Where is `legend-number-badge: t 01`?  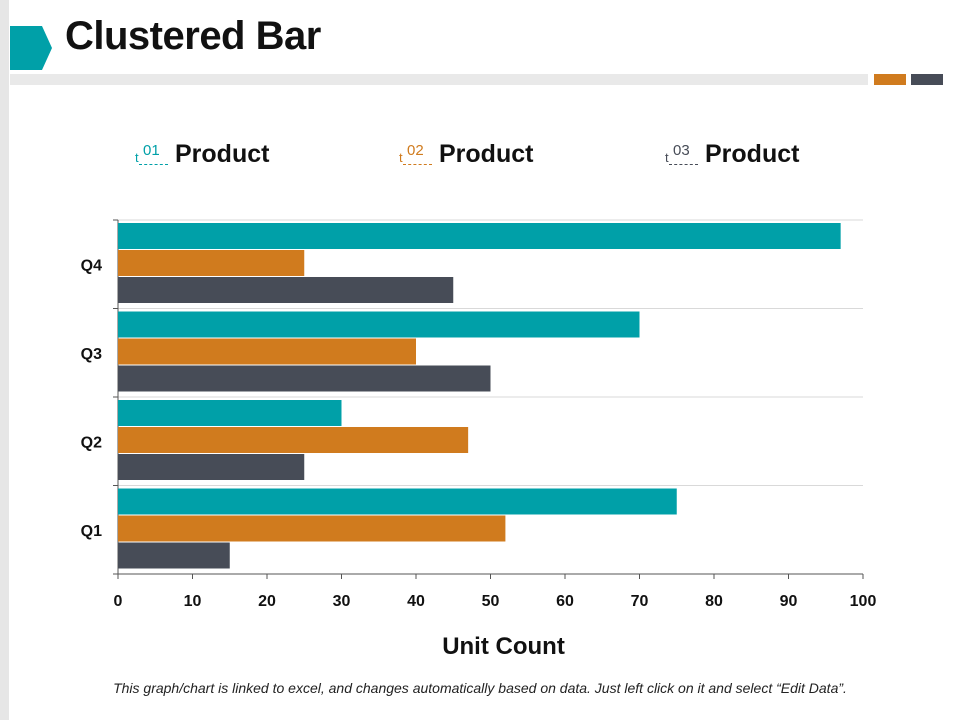
legend-number-badge: t 01 is located at coordinates (153, 155).